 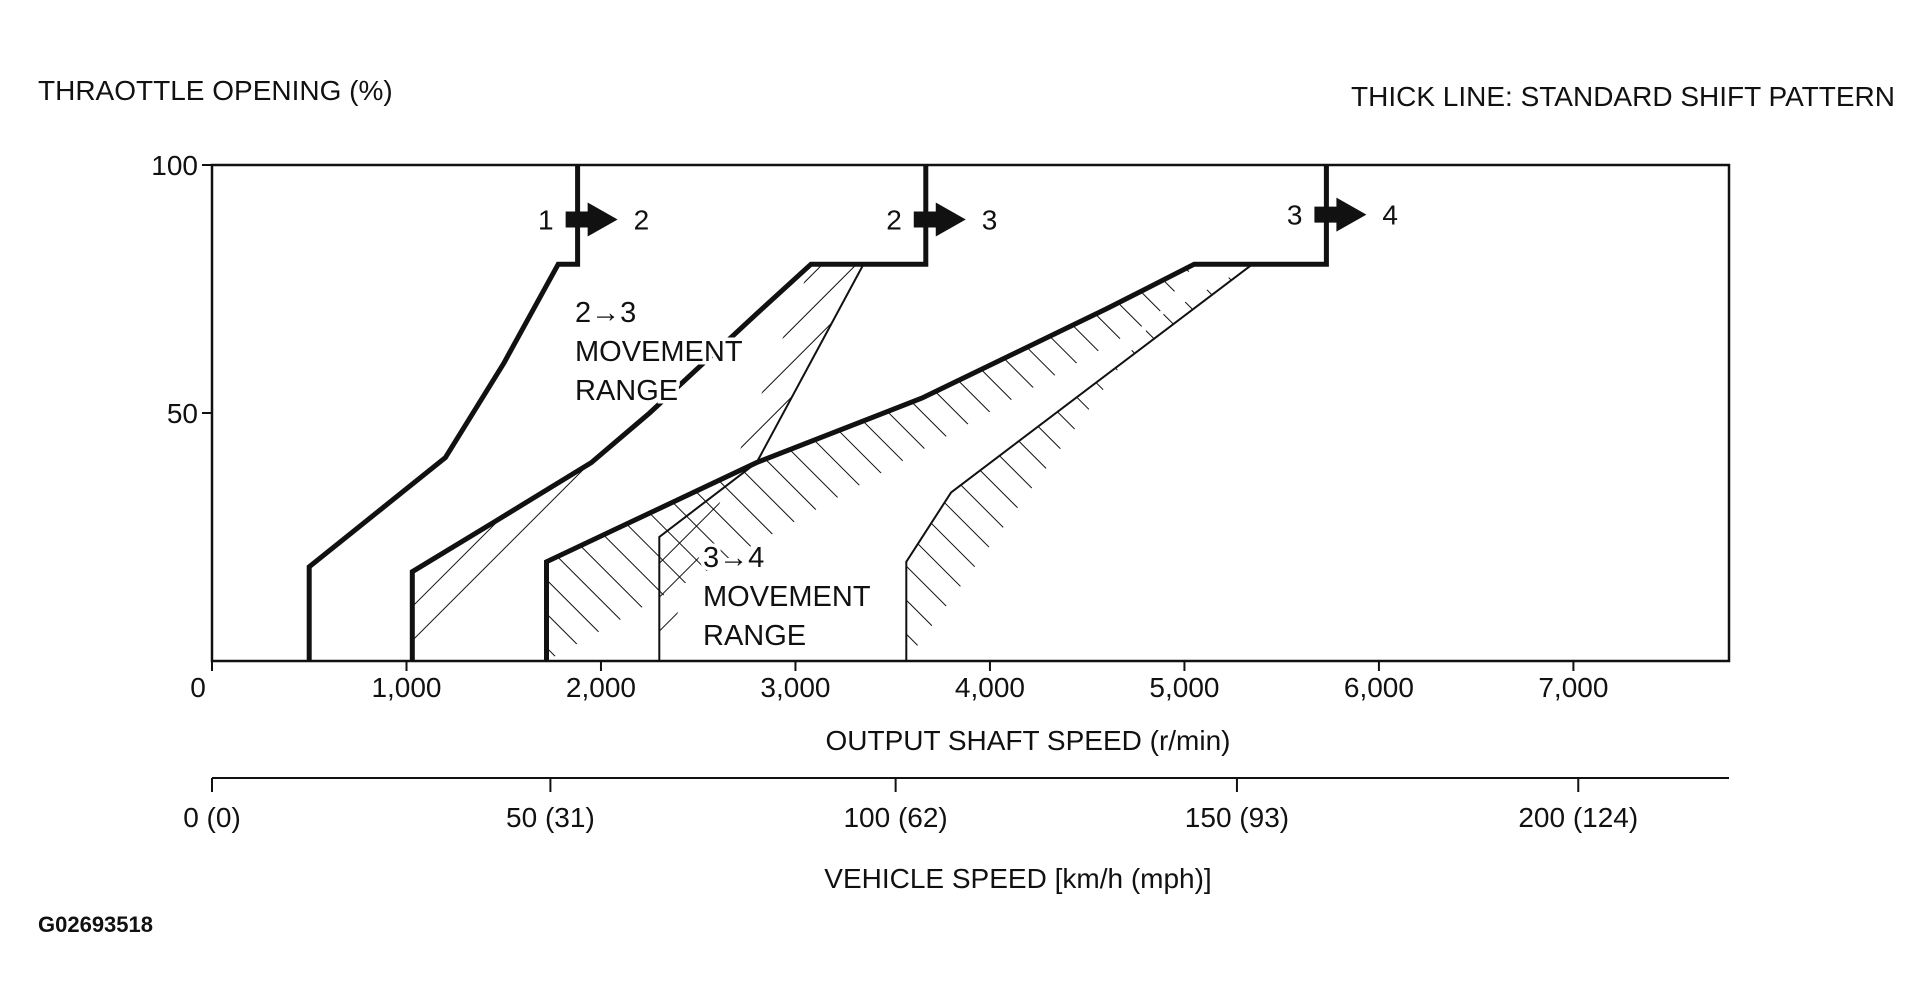 What do you see at coordinates (95, 924) in the screenshot?
I see `figure-code: G02693518` at bounding box center [95, 924].